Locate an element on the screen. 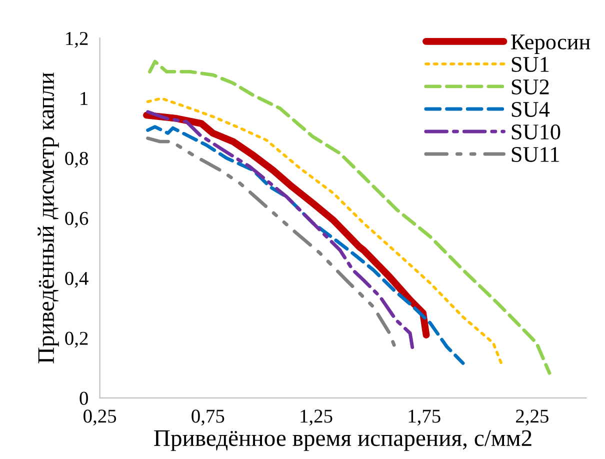  legend-label: SU4 is located at coordinates (531, 109).